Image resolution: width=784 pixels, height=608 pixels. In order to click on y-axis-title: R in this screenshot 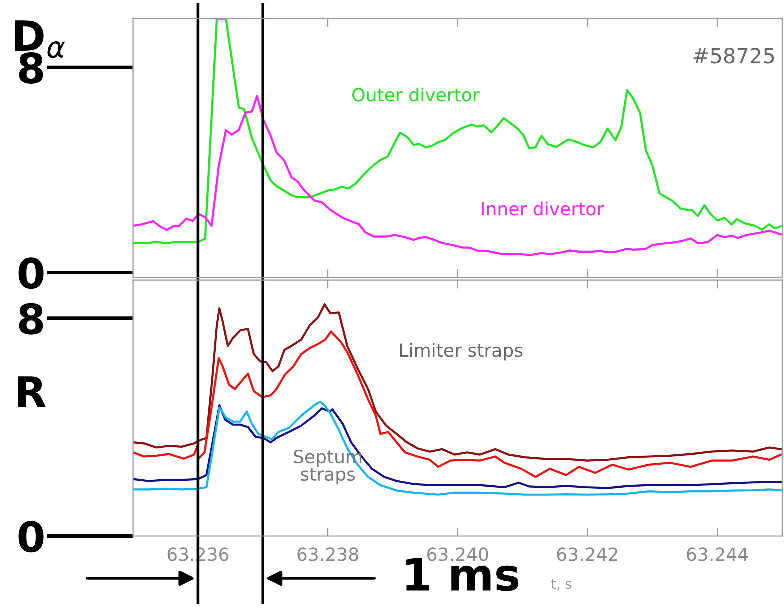, I will do `click(32, 391)`.